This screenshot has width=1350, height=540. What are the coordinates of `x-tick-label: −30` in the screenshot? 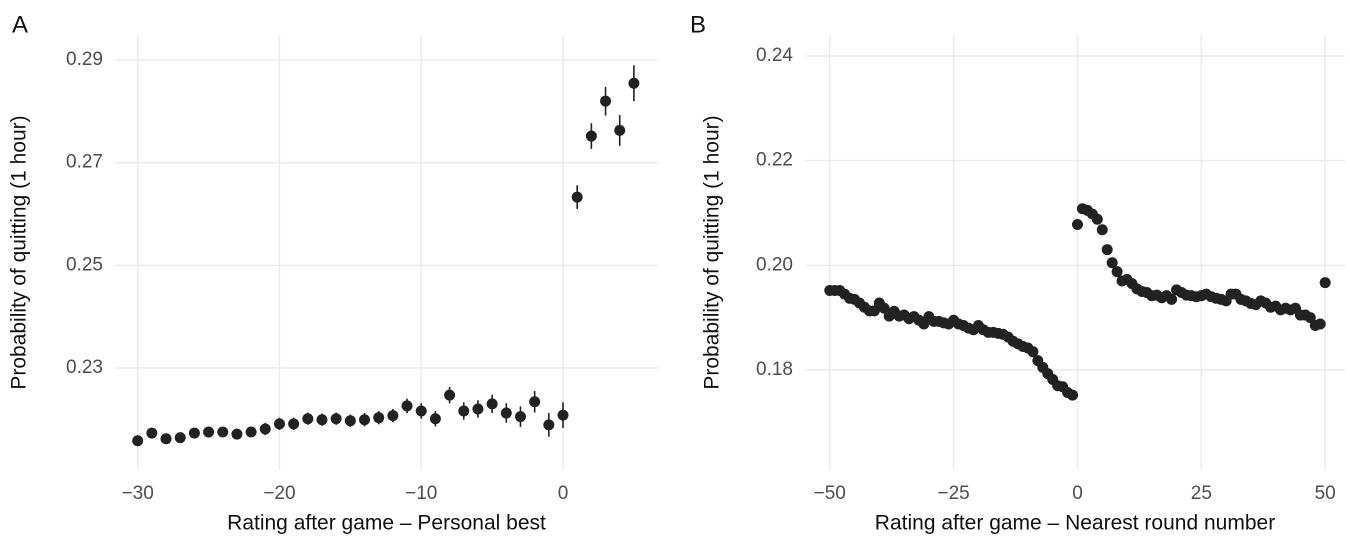 It's located at (138, 493).